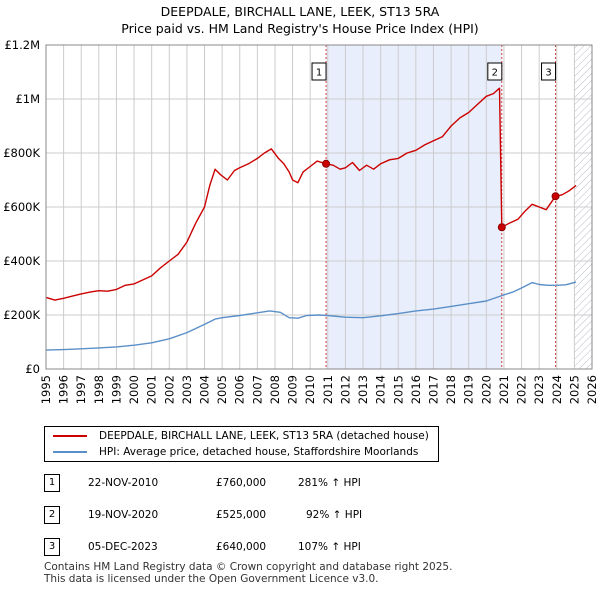 This screenshot has height=590, width=600. Describe the element at coordinates (81, 389) in the screenshot. I see `x-tick-label: 1997` at that location.